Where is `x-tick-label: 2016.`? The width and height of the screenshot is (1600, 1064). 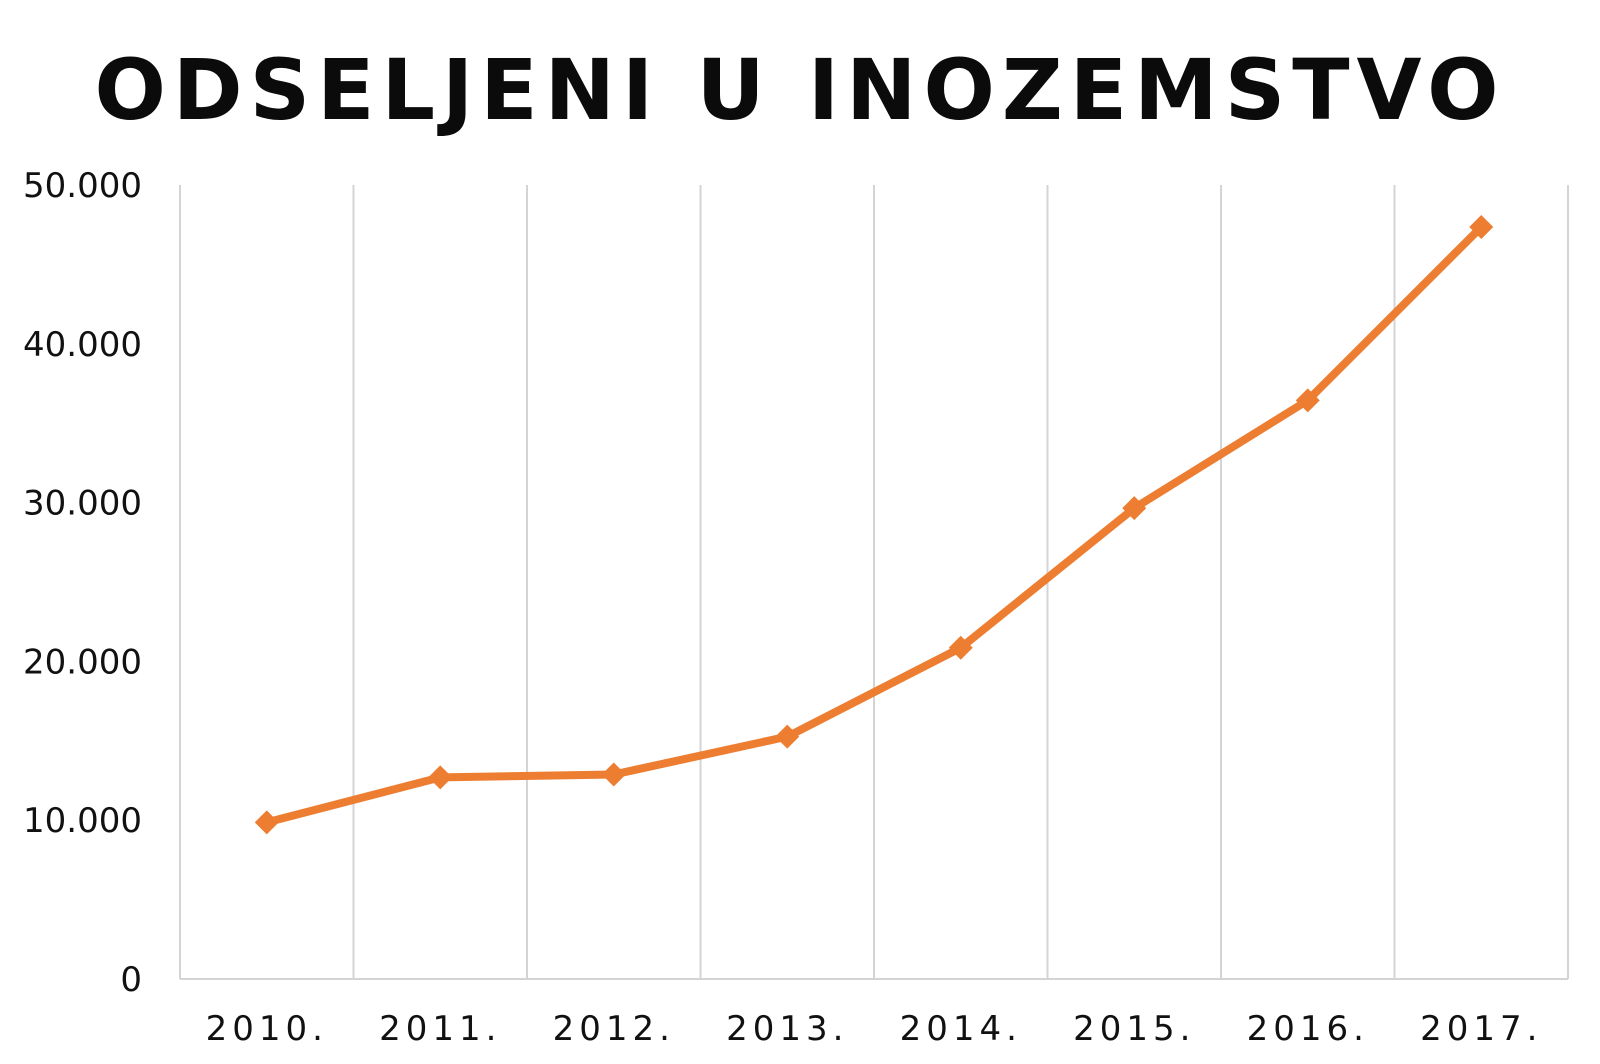
x-tick-label: 2016. is located at coordinates (1308, 1029).